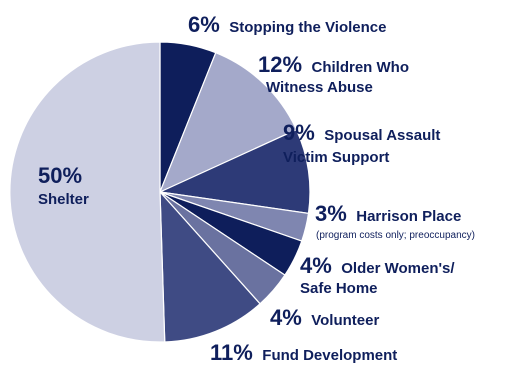  Describe the element at coordinates (228, 122) in the screenshot. I see `pie-slice-children-who-witness-abuse` at that location.